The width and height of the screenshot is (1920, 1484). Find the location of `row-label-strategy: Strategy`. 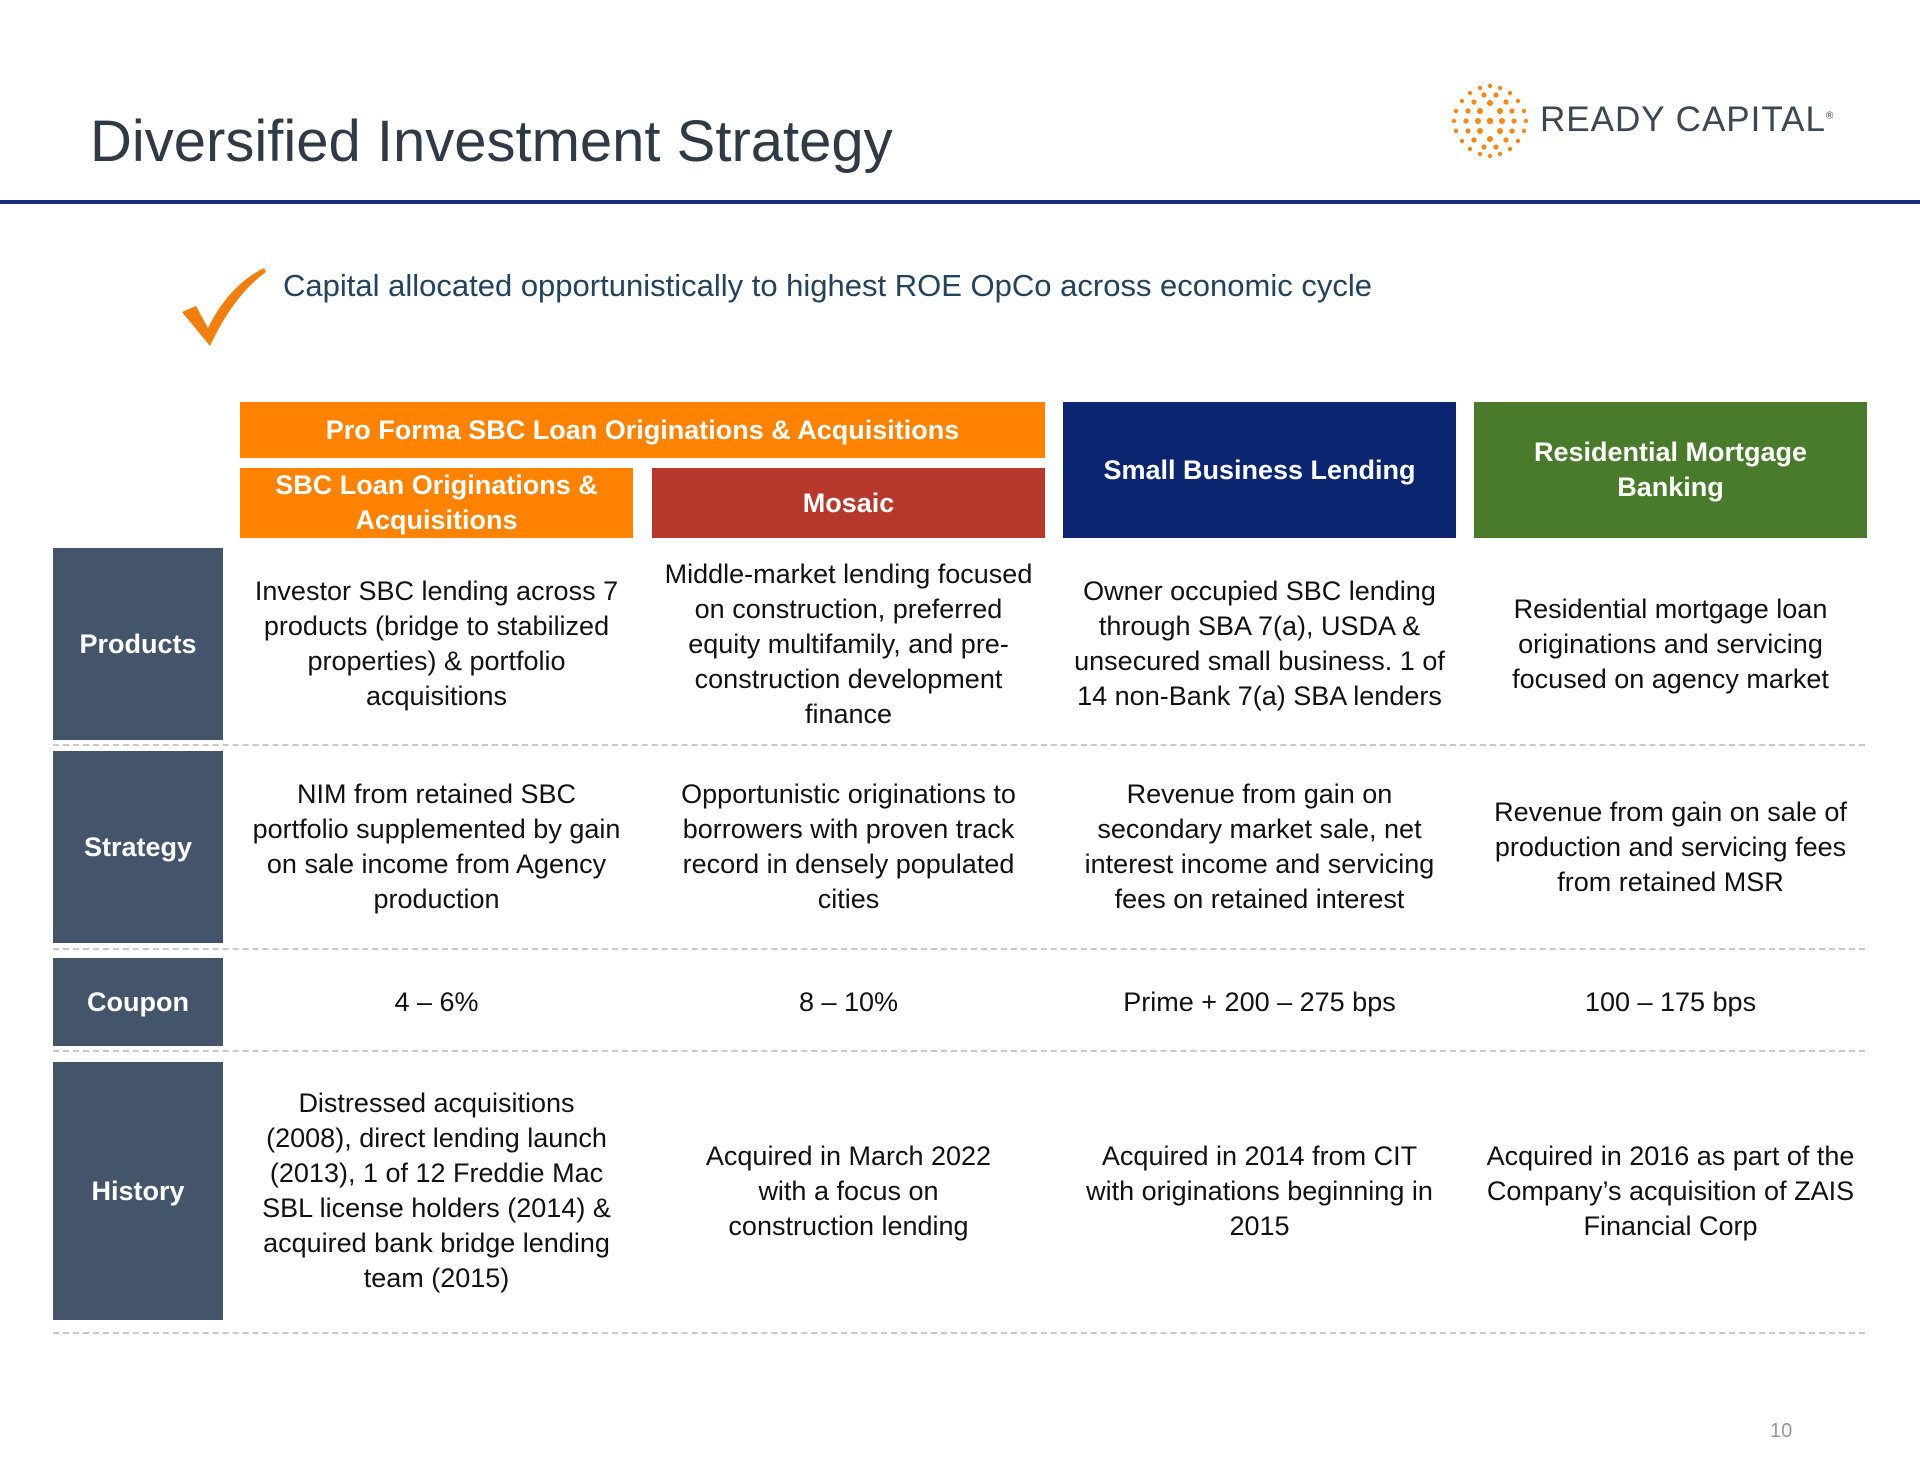

row-label-strategy: Strategy is located at coordinates (138, 847).